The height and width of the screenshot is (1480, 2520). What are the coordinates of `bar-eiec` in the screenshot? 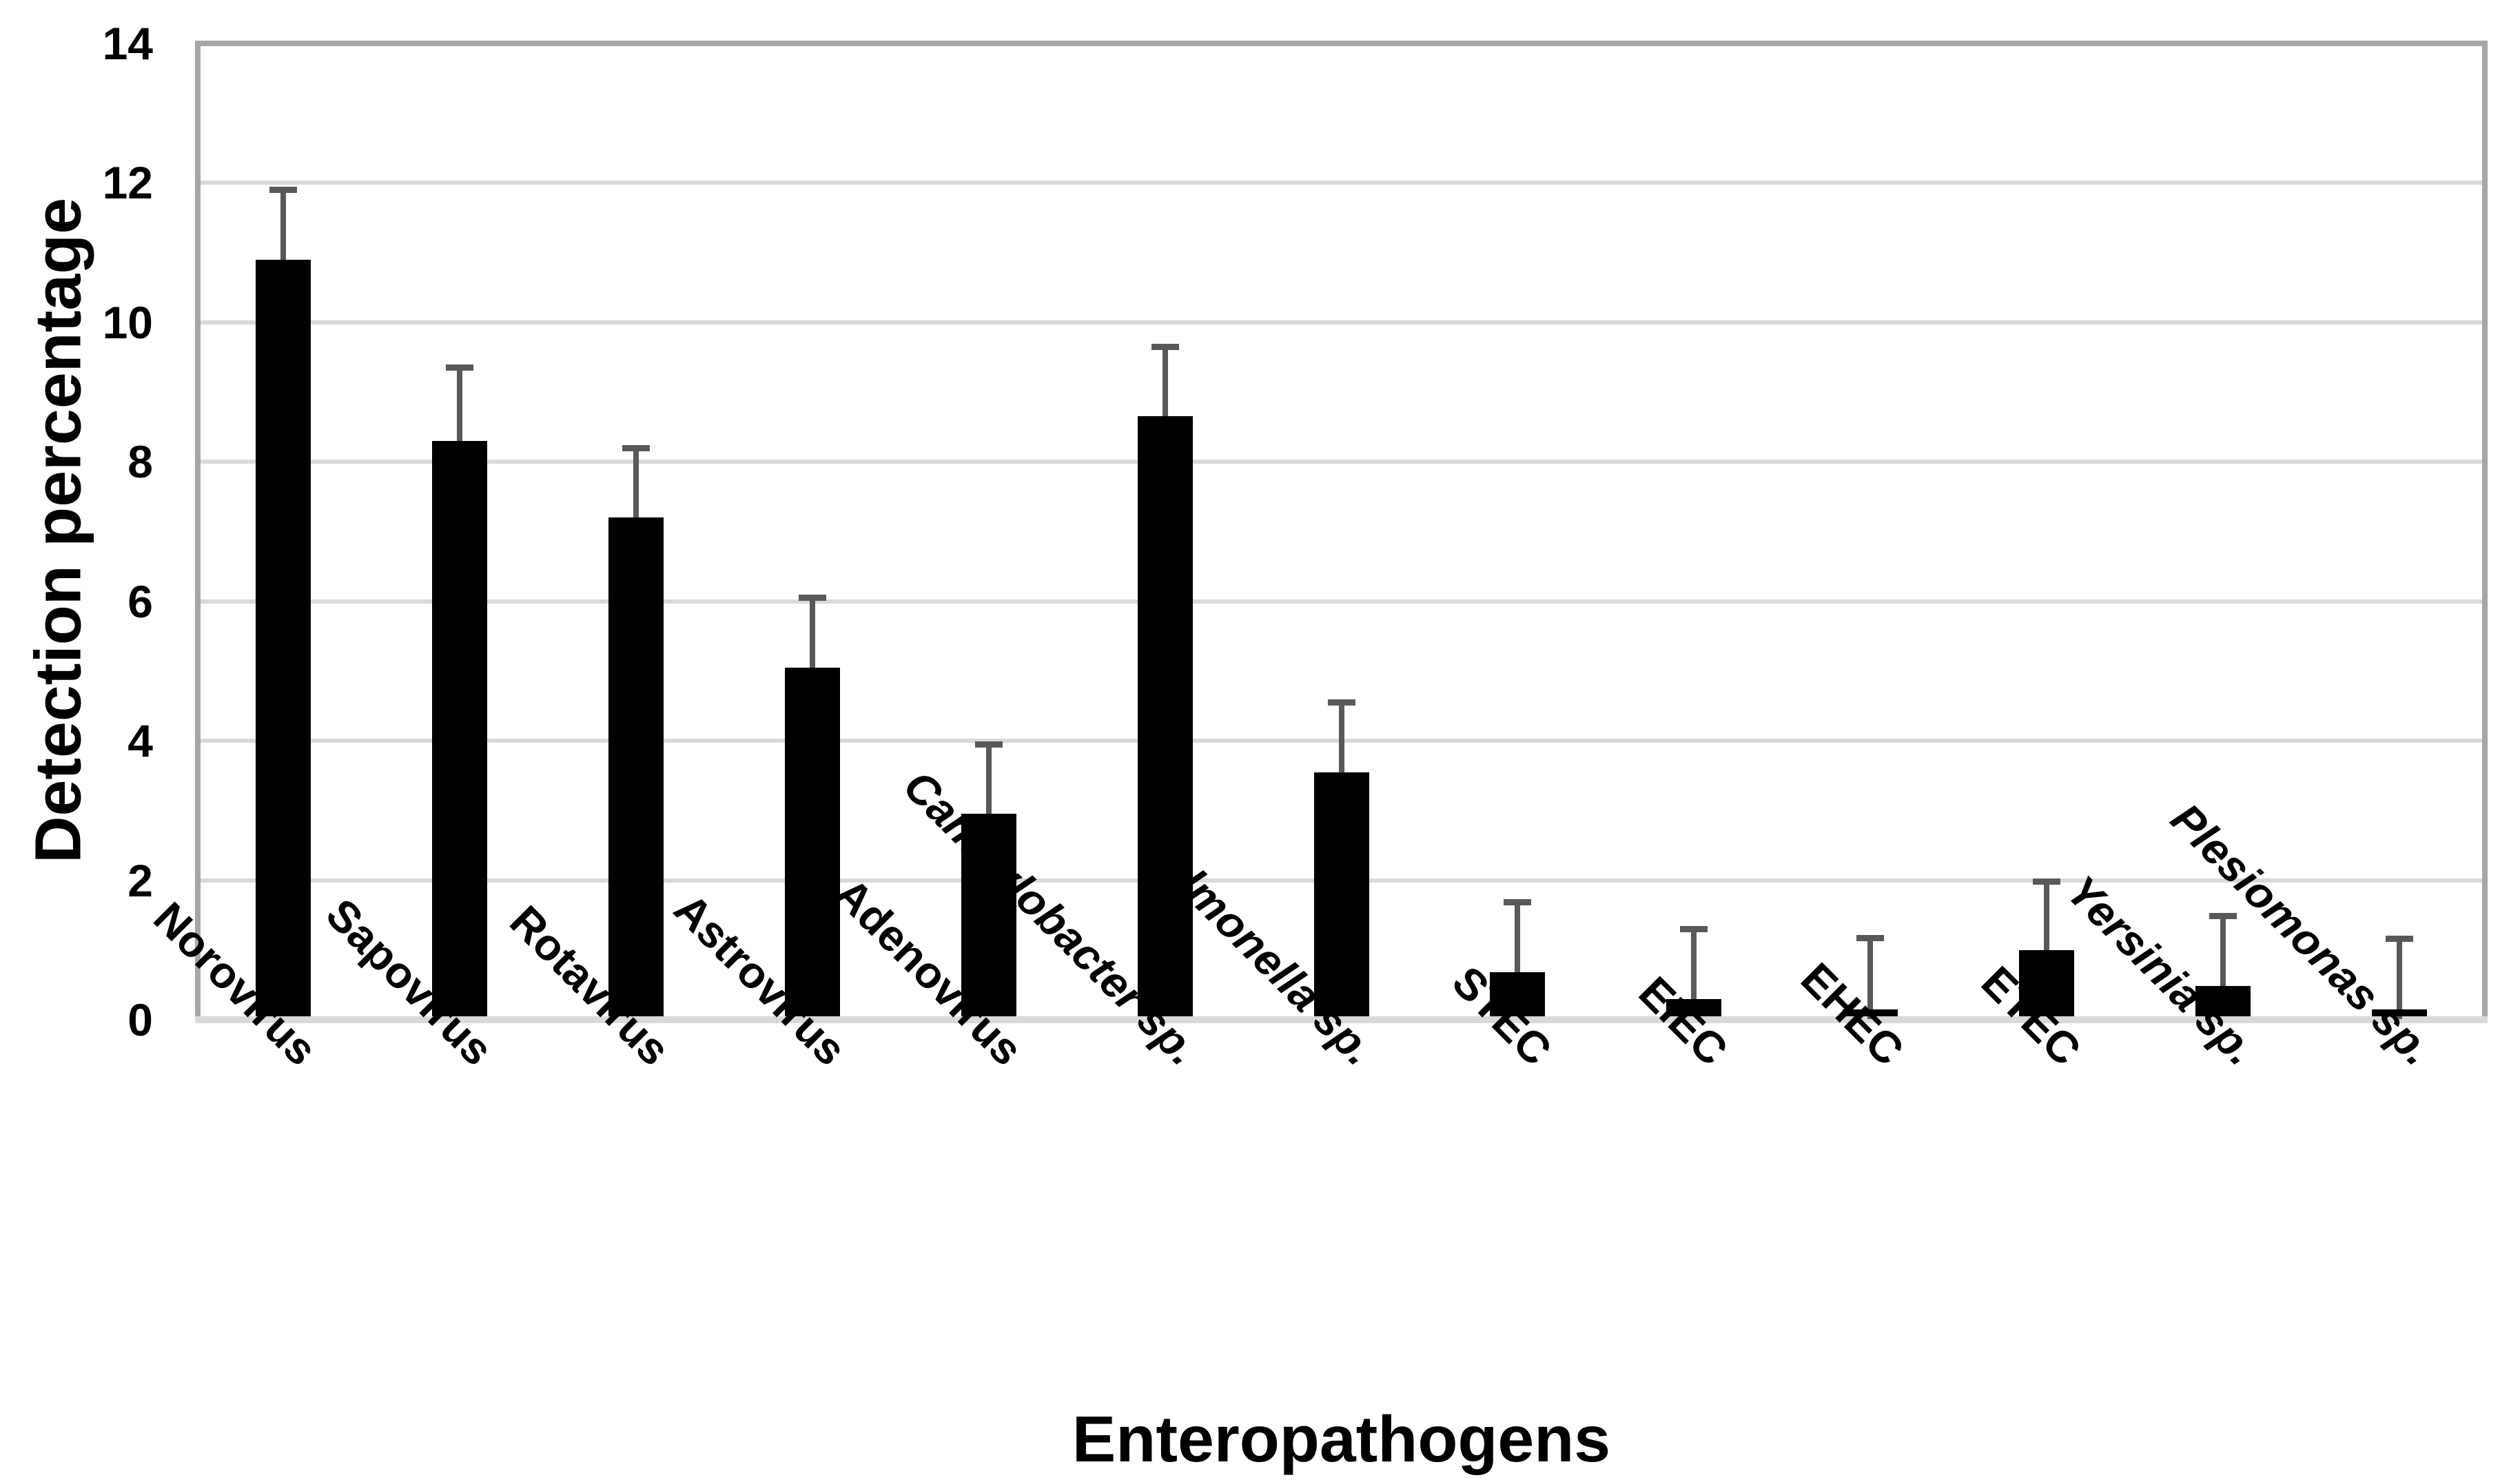 It's located at (1694, 1007).